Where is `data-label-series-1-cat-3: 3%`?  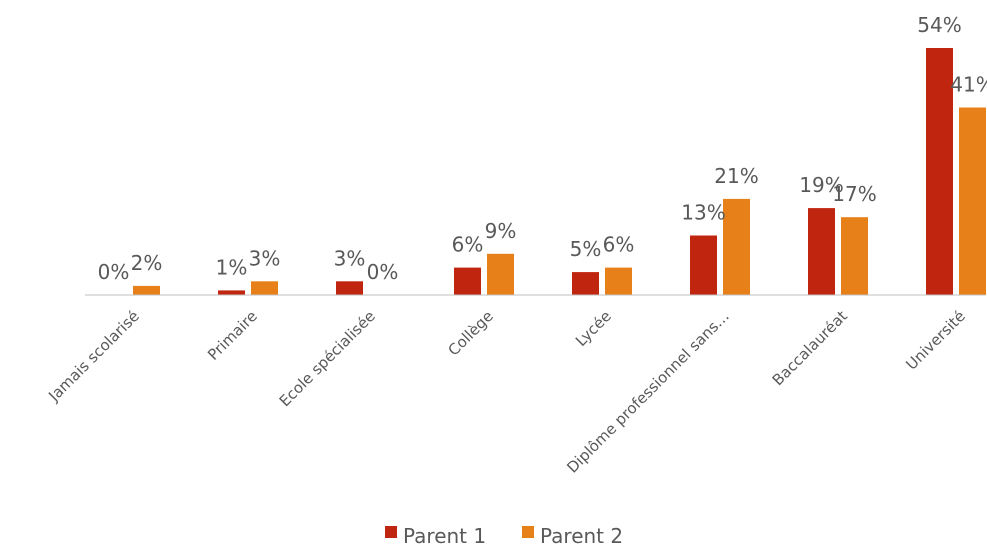 data-label-series-1-cat-3: 3% is located at coordinates (350, 258).